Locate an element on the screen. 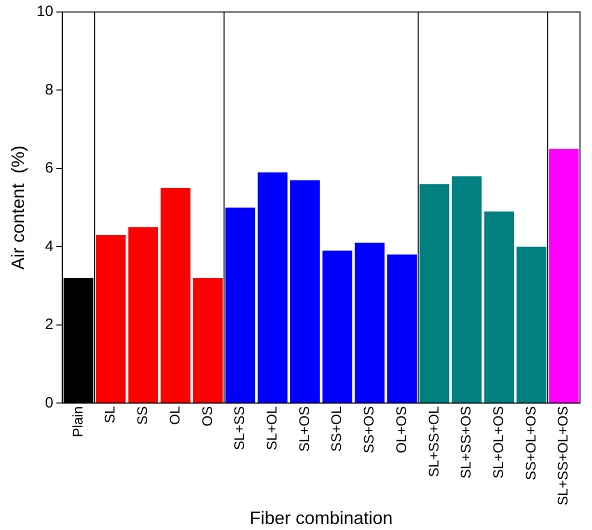  x-tick-label: OS is located at coordinates (206, 416).